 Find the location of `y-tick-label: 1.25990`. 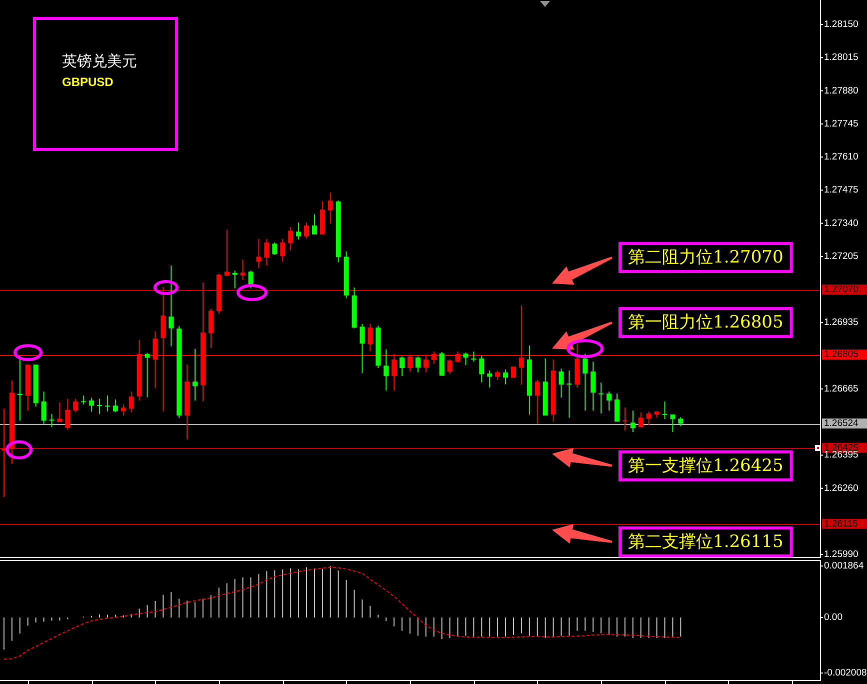

y-tick-label: 1.25990 is located at coordinates (841, 554).